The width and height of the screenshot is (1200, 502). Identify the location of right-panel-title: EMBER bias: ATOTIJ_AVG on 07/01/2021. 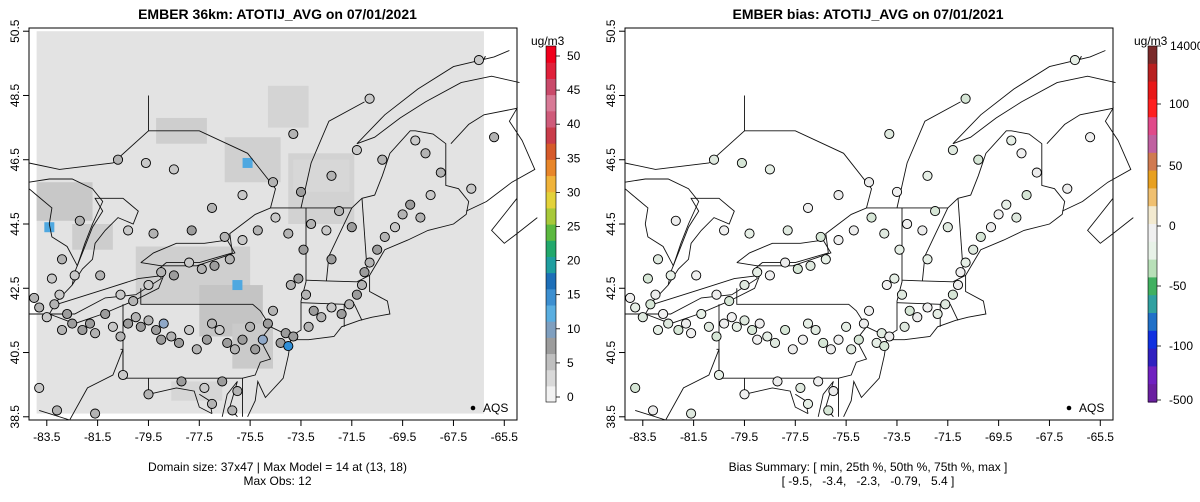
(868, 14).